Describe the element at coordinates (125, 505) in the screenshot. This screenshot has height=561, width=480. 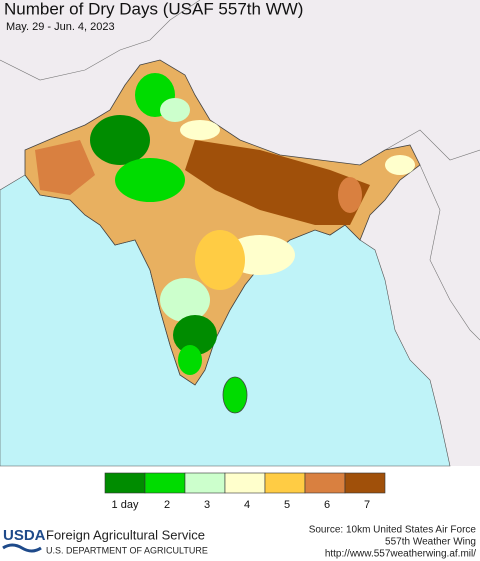
I see `legend-label: 1 day` at that location.